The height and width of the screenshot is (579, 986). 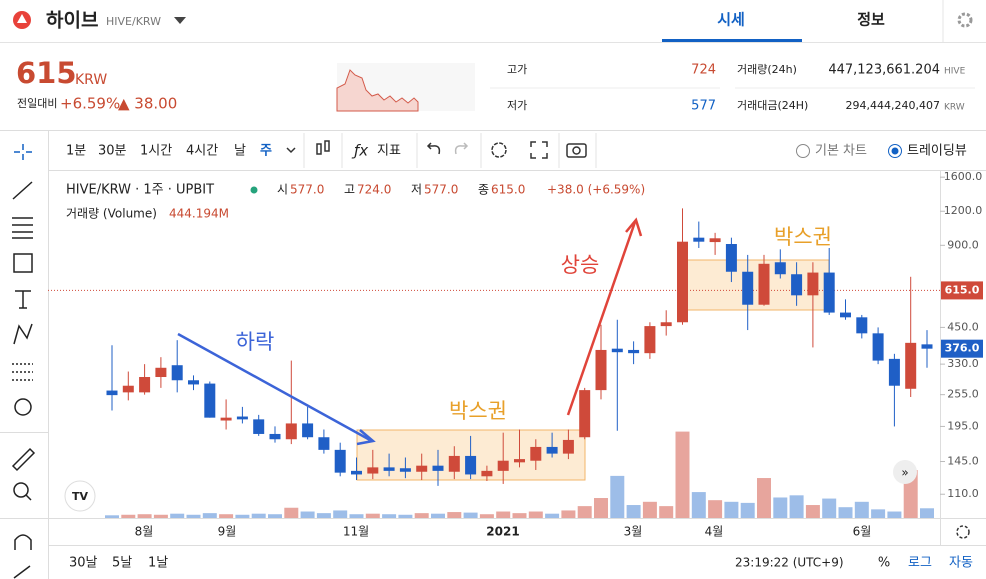 What do you see at coordinates (937, 151) in the screenshot?
I see `chart-mode: 트레이딩뷰` at bounding box center [937, 151].